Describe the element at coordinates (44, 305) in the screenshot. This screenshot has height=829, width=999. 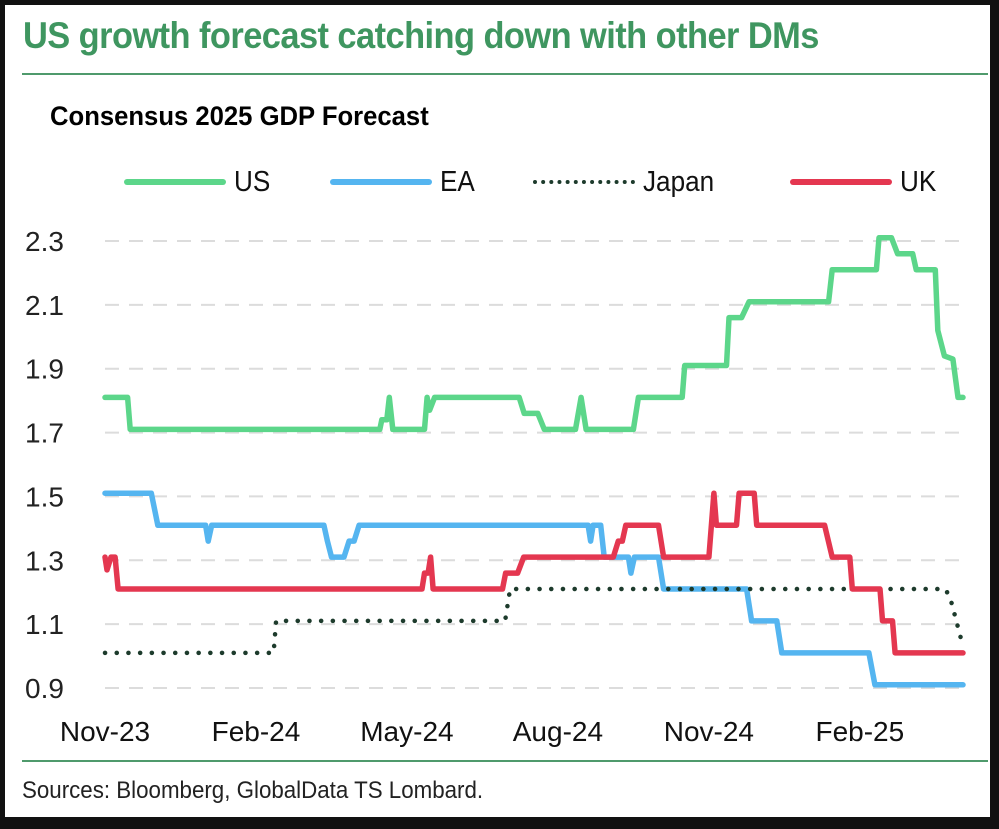
I see `y-tick-label: 2.1` at that location.